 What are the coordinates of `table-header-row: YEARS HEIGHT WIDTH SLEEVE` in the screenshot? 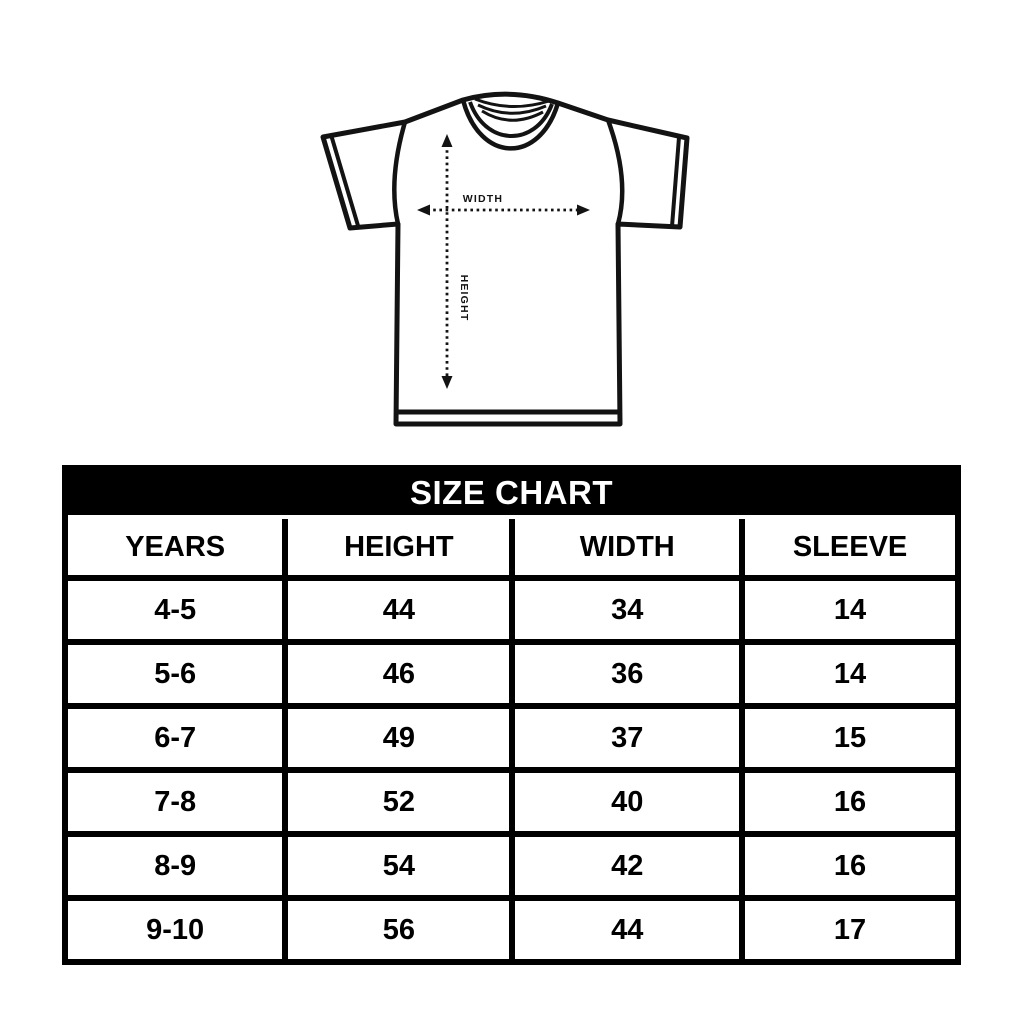 It's located at (511, 550).